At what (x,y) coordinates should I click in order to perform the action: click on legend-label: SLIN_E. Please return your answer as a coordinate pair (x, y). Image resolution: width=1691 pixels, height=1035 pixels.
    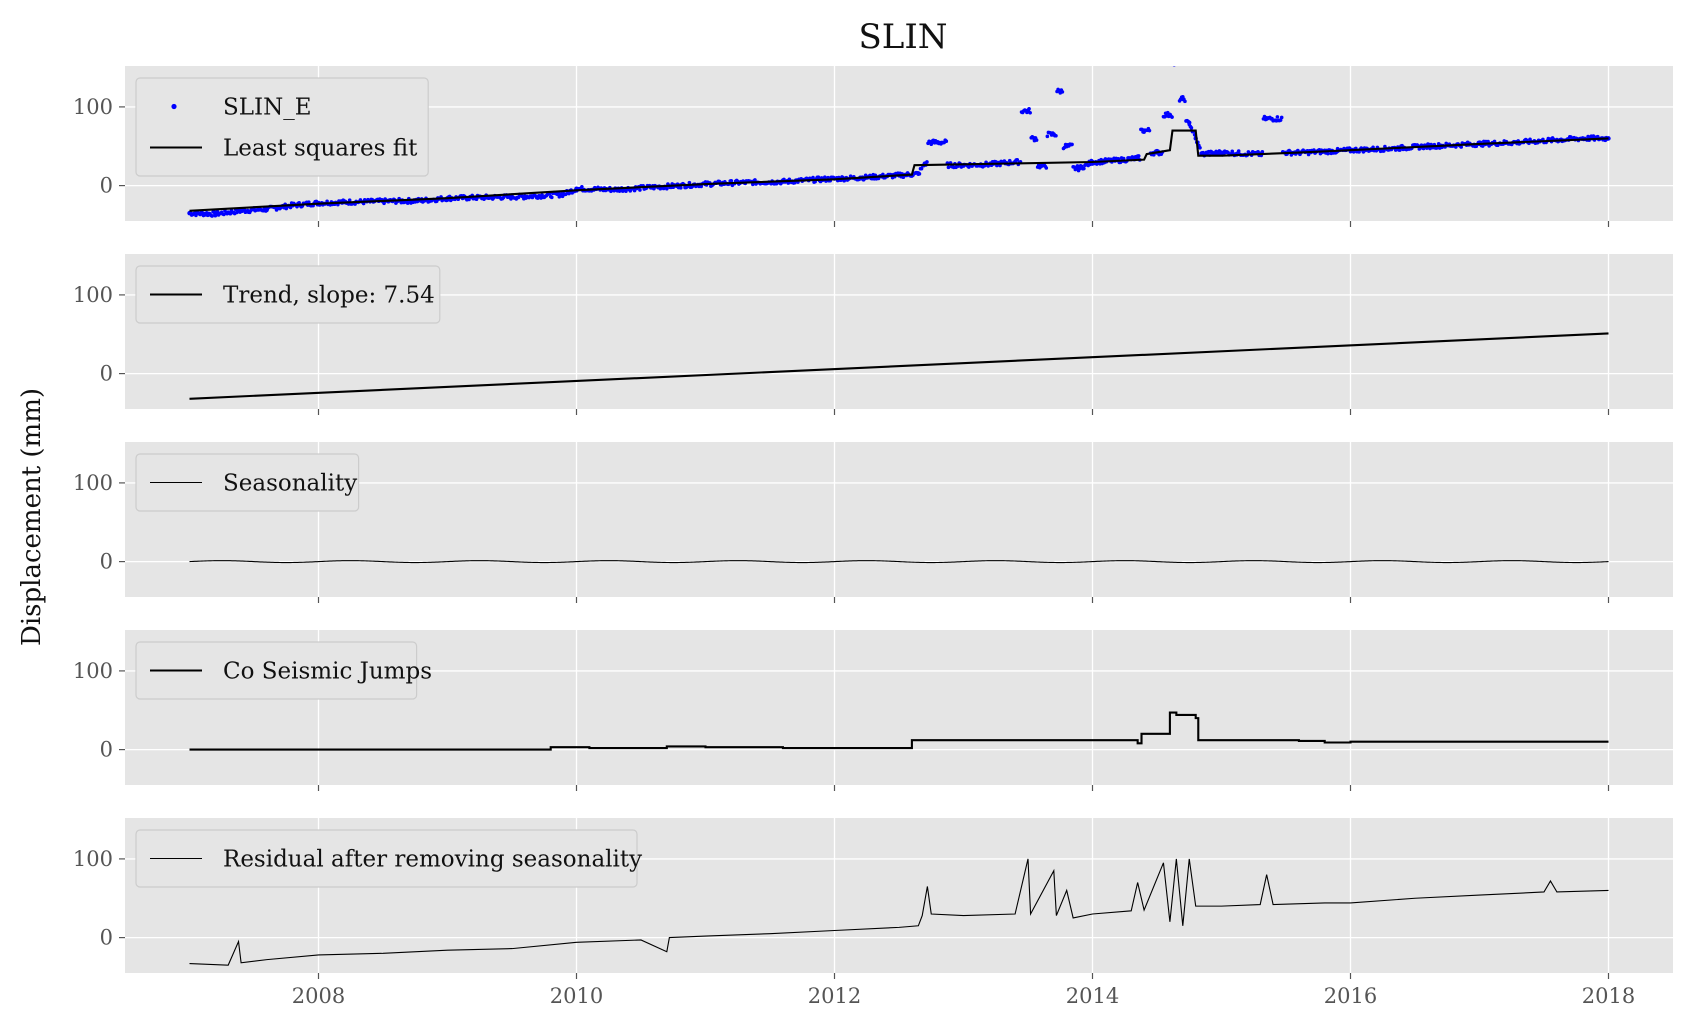
    Looking at the image, I should click on (267, 108).